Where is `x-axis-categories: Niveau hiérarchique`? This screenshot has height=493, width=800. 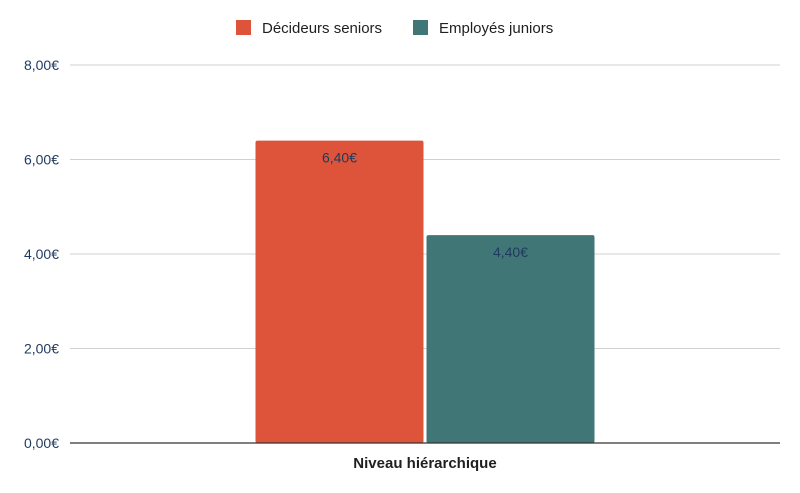
x-axis-categories: Niveau hiérarchique is located at coordinates (424, 463).